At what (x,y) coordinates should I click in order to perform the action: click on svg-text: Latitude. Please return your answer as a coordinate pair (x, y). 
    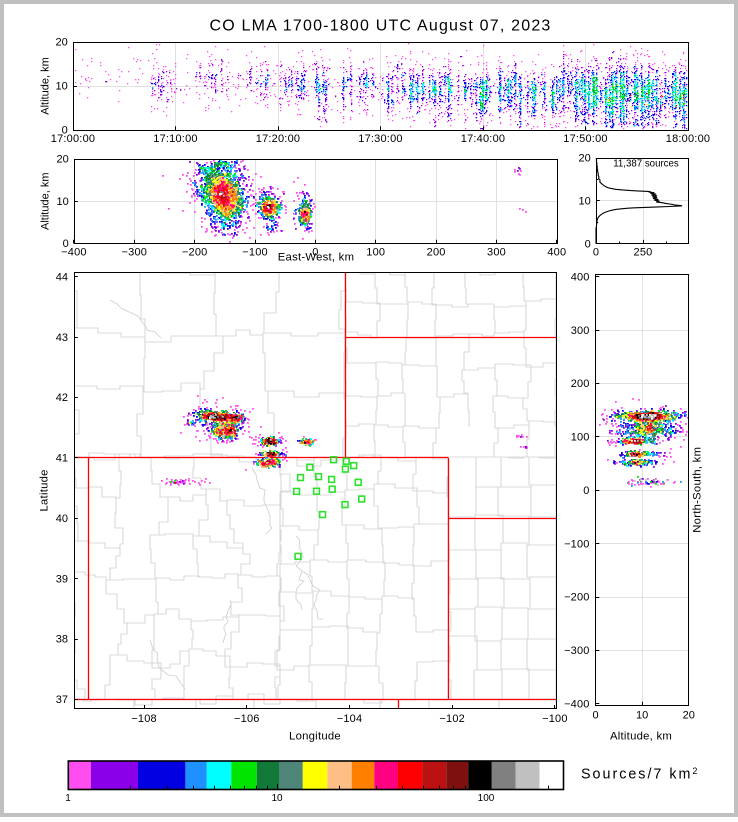
    Looking at the image, I should click on (45, 490).